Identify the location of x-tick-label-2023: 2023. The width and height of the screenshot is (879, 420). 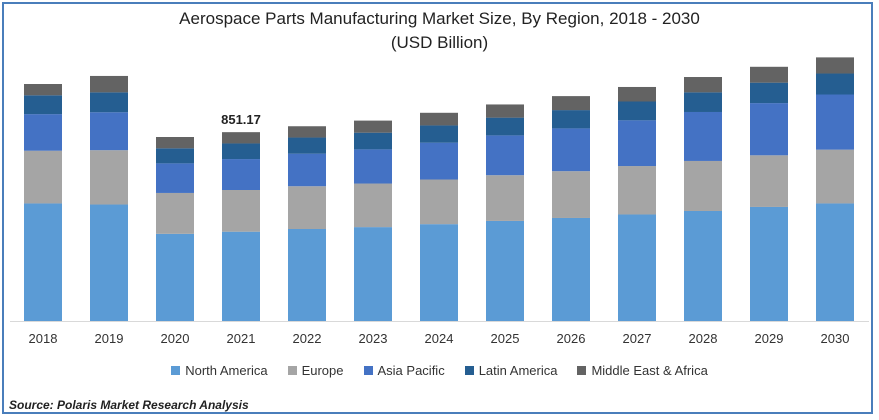
(373, 338).